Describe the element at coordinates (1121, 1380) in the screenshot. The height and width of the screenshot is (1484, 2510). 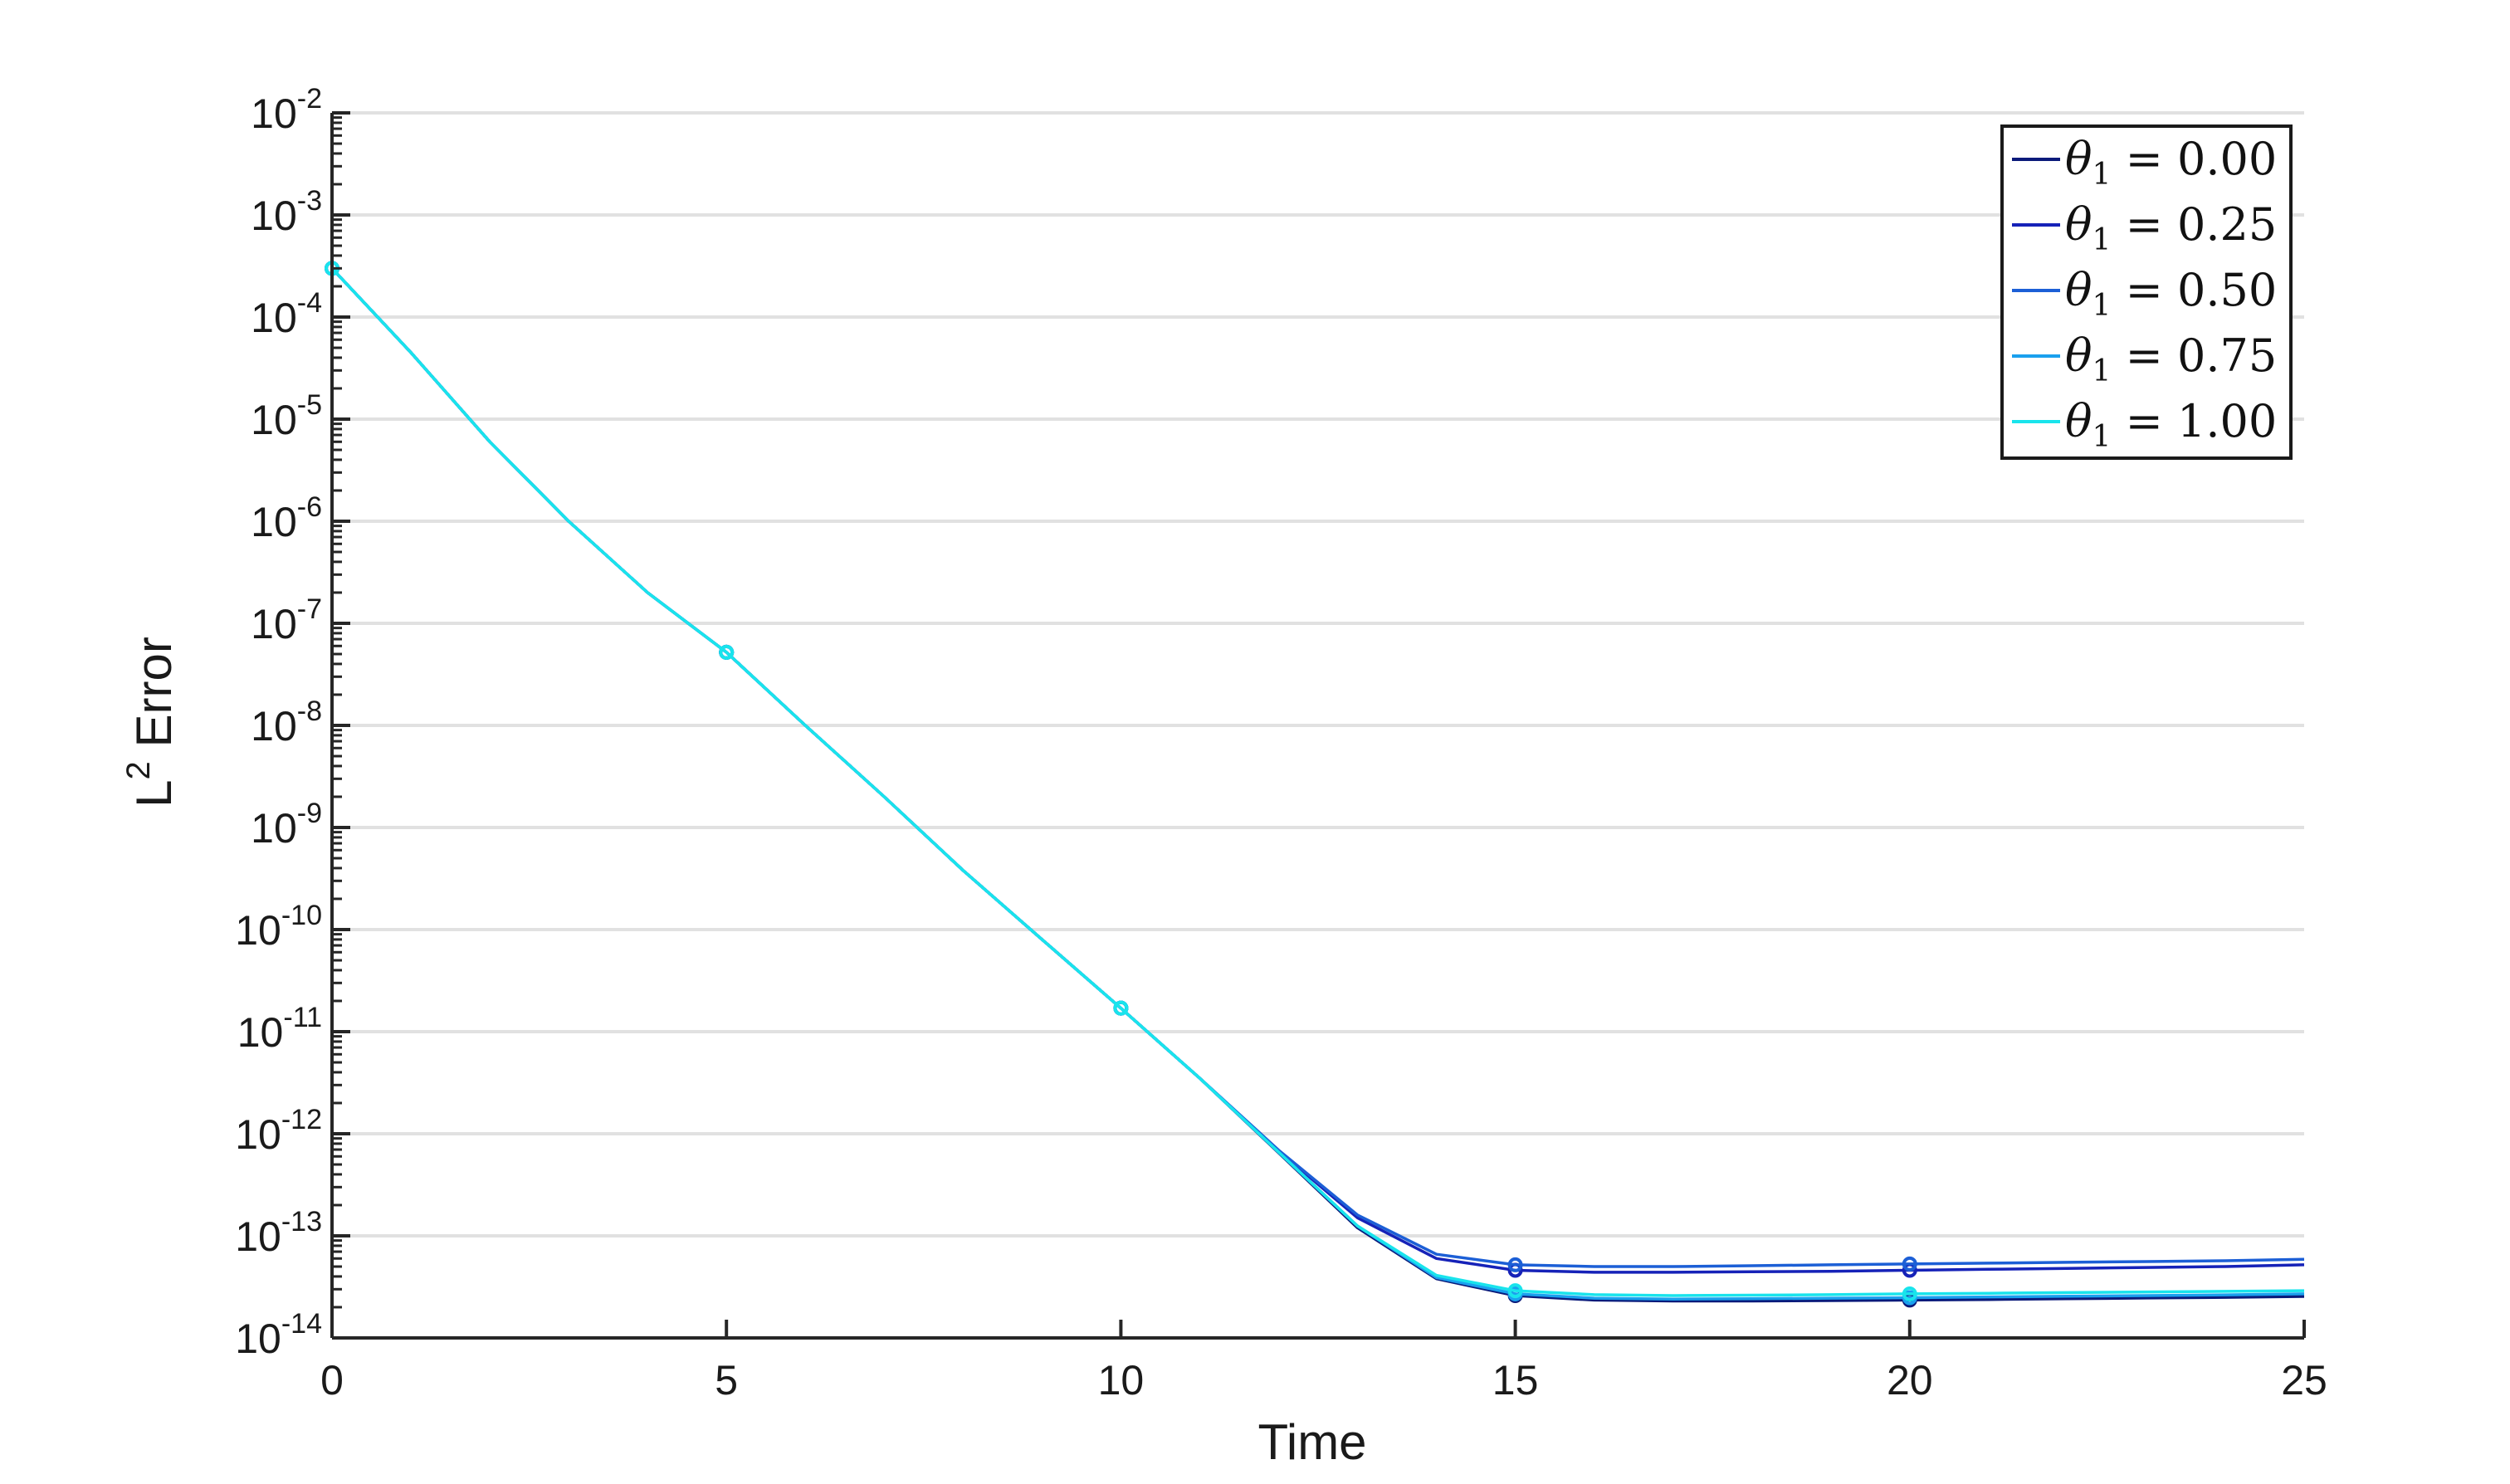
I see `x-tick-label: 10` at that location.